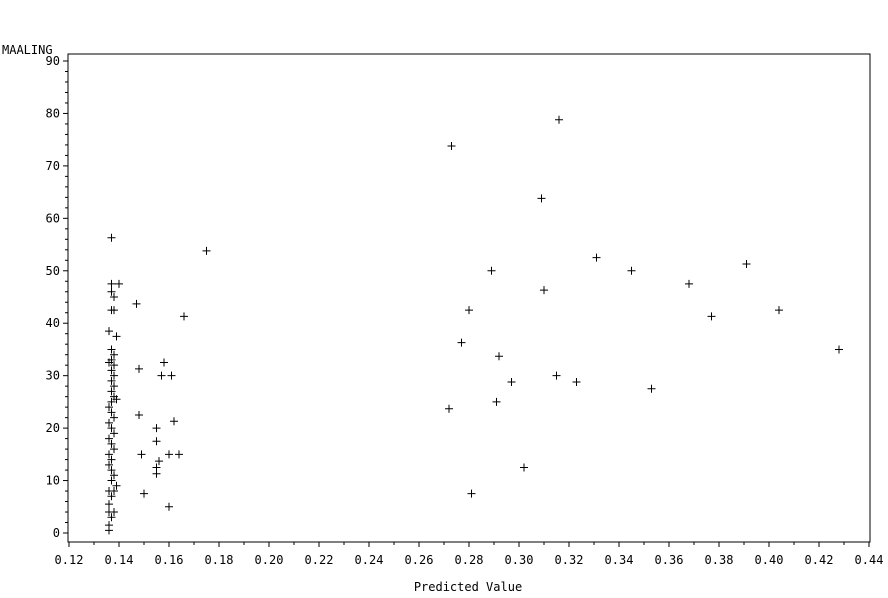 The width and height of the screenshot is (888, 598). What do you see at coordinates (169, 560) in the screenshot?
I see `x-tick-label: 0.16` at bounding box center [169, 560].